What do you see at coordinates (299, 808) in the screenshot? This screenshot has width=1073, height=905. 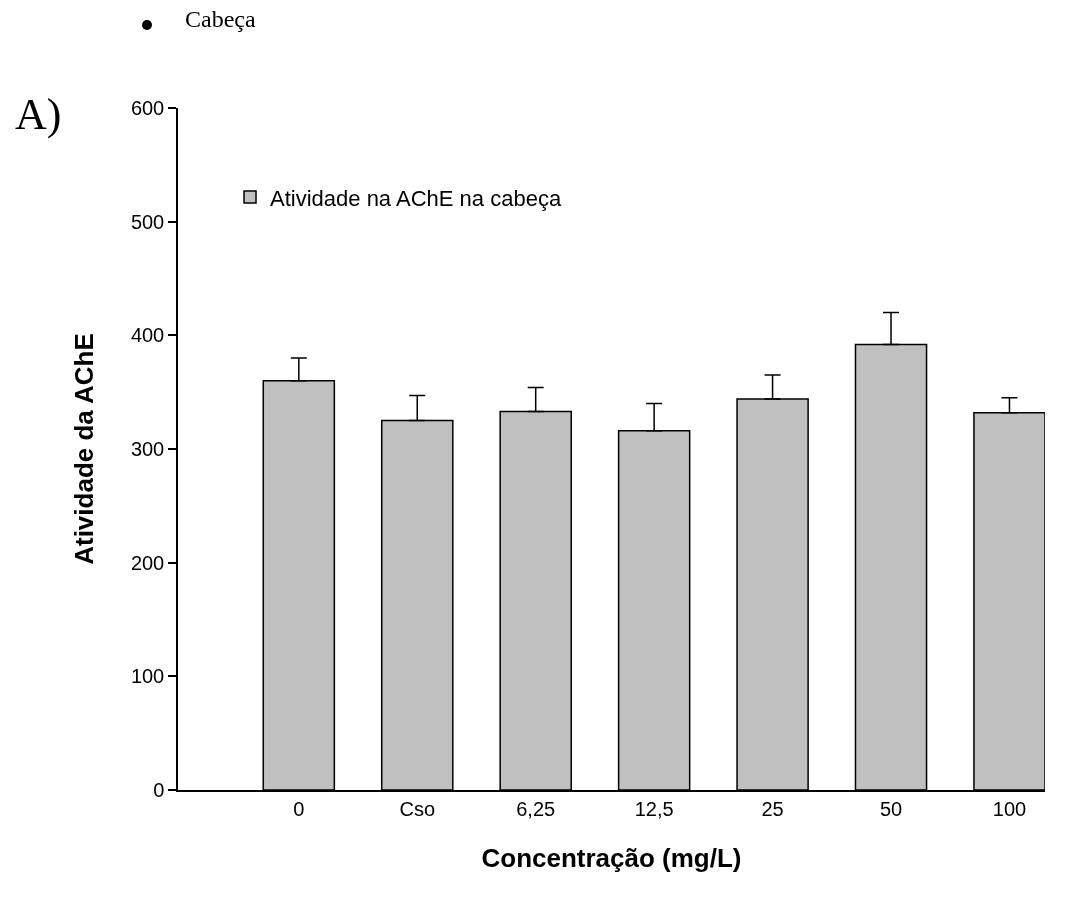 I see `x-tick-label: 0` at bounding box center [299, 808].